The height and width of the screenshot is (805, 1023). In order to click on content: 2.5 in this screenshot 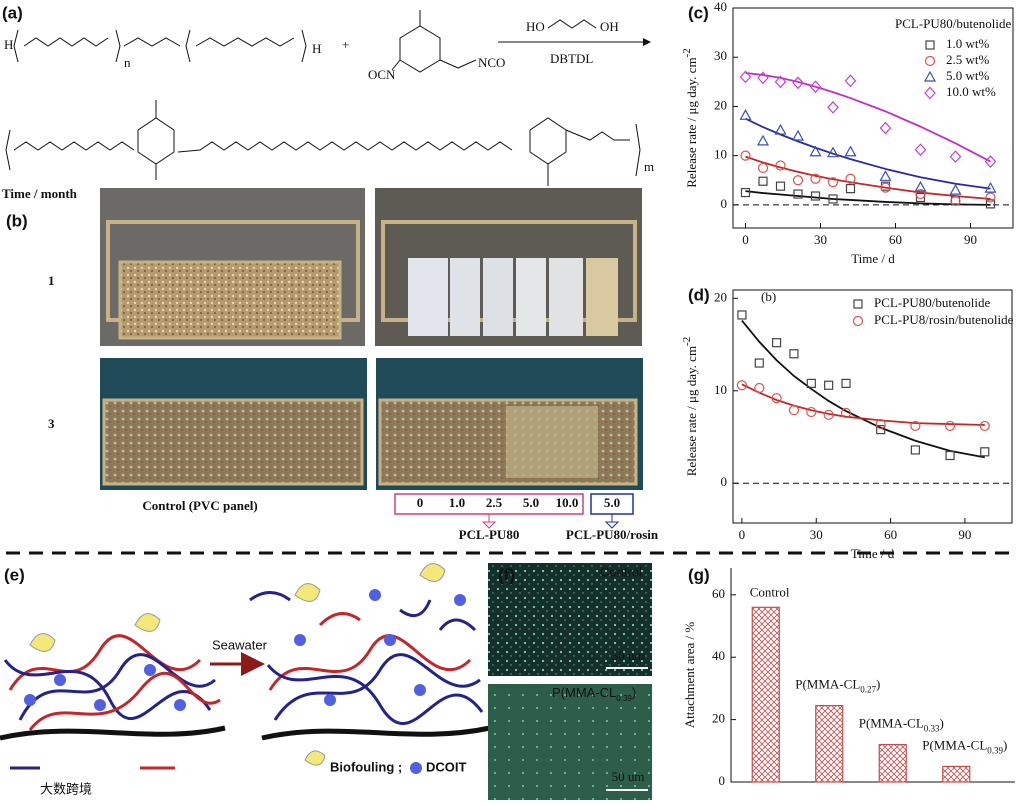, I will do `click(494, 502)`.